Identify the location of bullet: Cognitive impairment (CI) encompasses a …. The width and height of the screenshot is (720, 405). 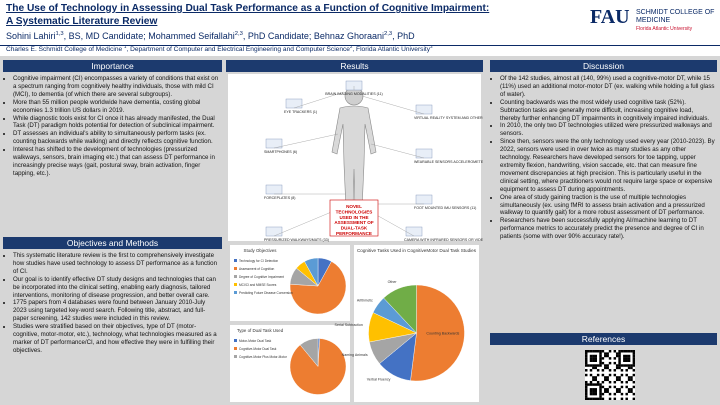
(116, 87).